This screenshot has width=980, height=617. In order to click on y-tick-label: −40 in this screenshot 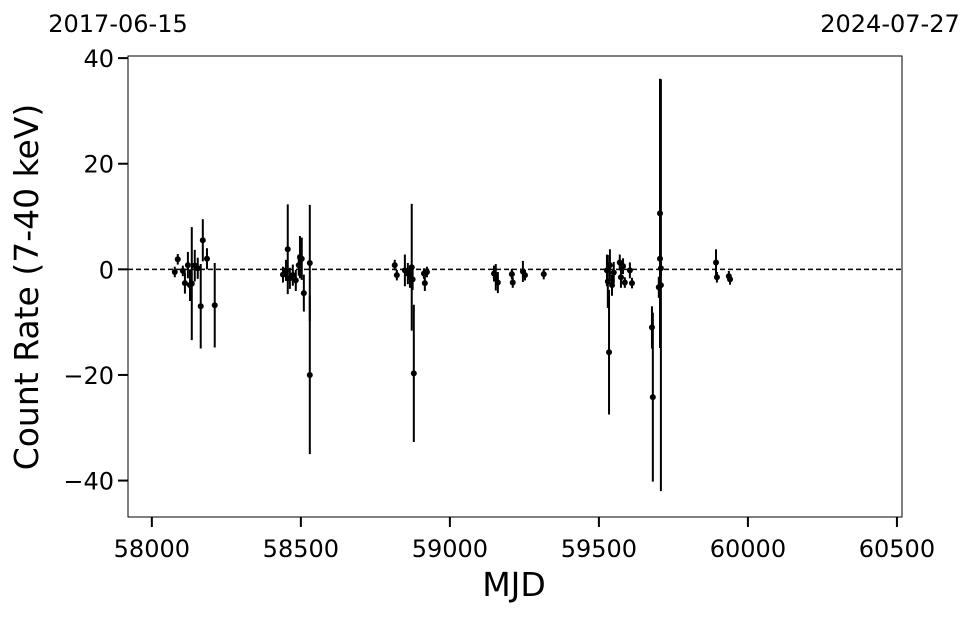, I will do `click(88, 482)`.